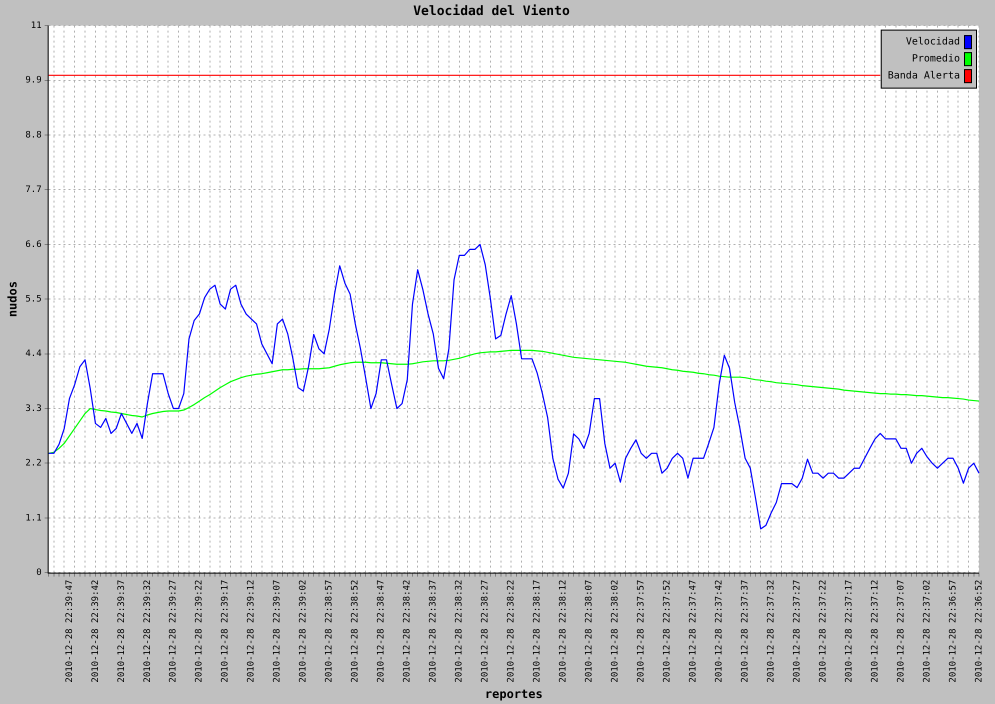  What do you see at coordinates (407, 631) in the screenshot?
I see `x-tick-label: 2010-12-28 22:38:42` at bounding box center [407, 631].